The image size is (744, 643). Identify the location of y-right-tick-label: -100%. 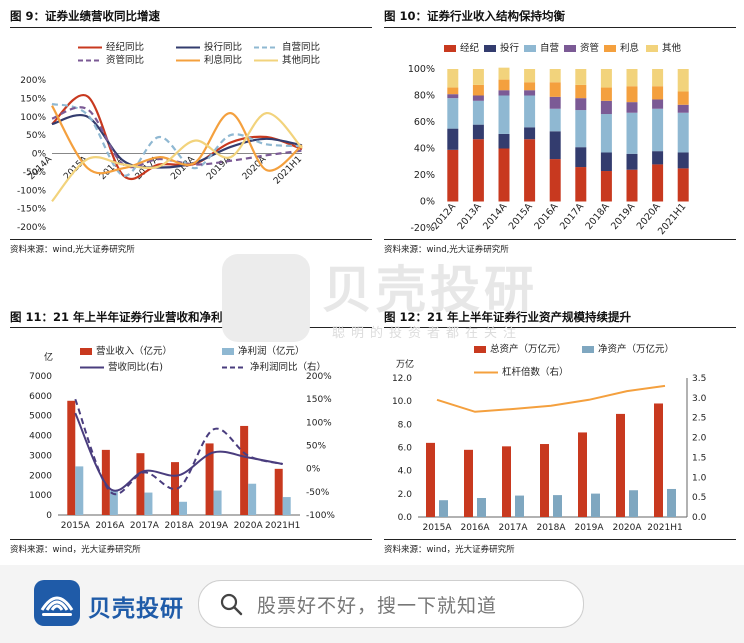
(320, 516).